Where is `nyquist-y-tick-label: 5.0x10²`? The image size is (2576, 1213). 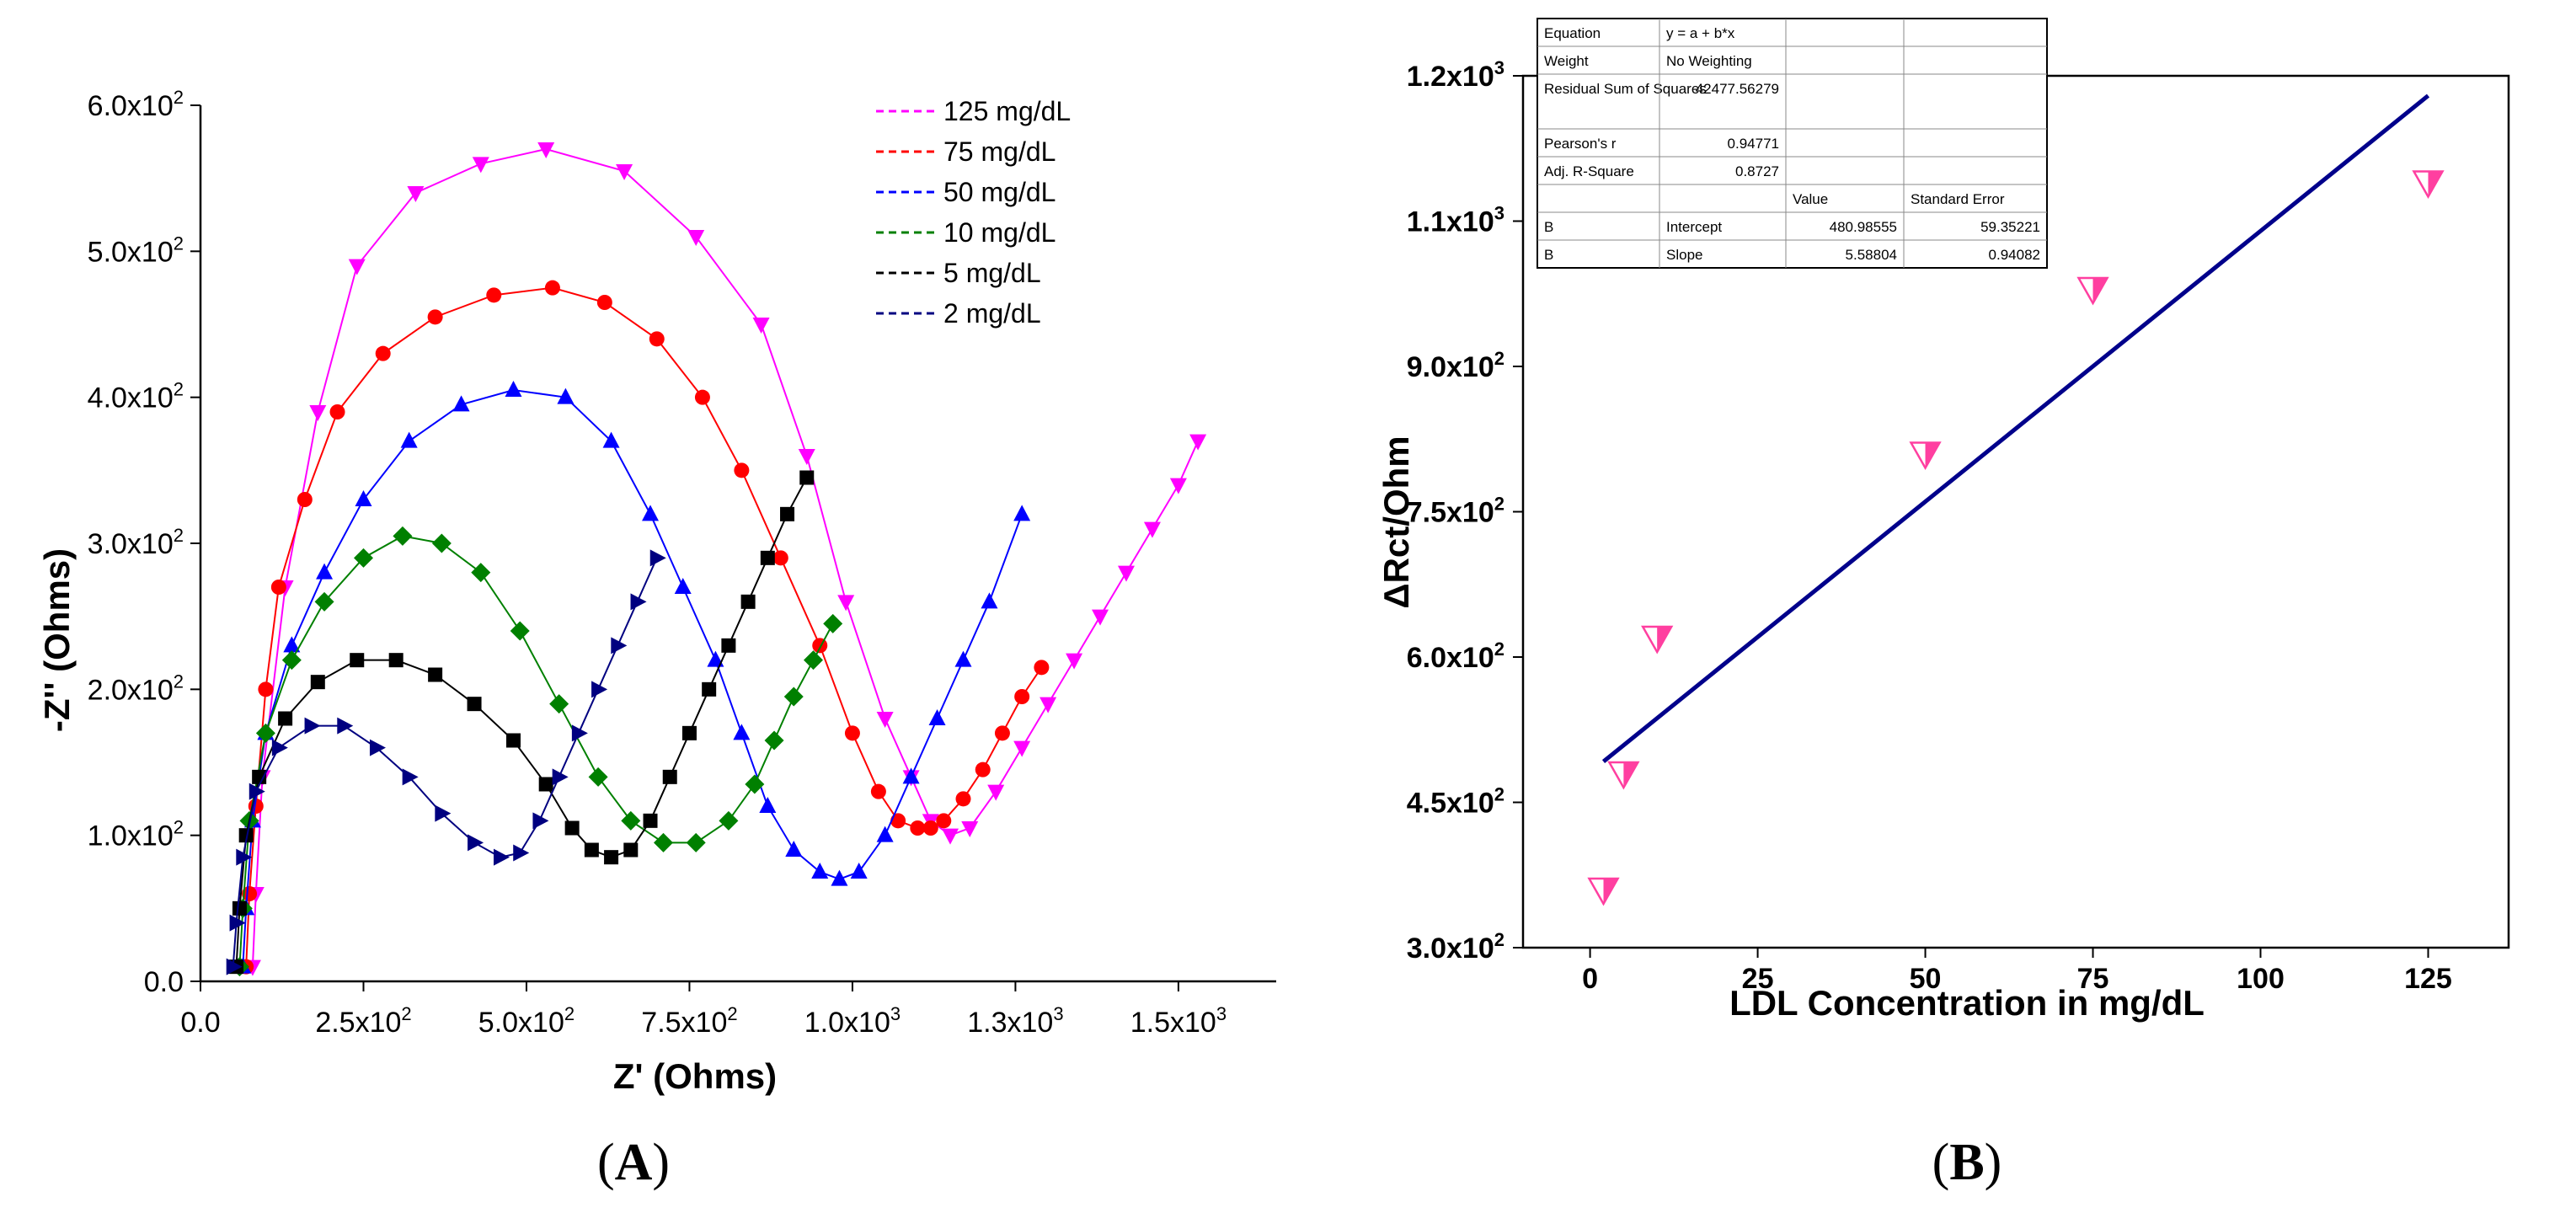 nyquist-y-tick-label: 5.0x10² is located at coordinates (136, 250).